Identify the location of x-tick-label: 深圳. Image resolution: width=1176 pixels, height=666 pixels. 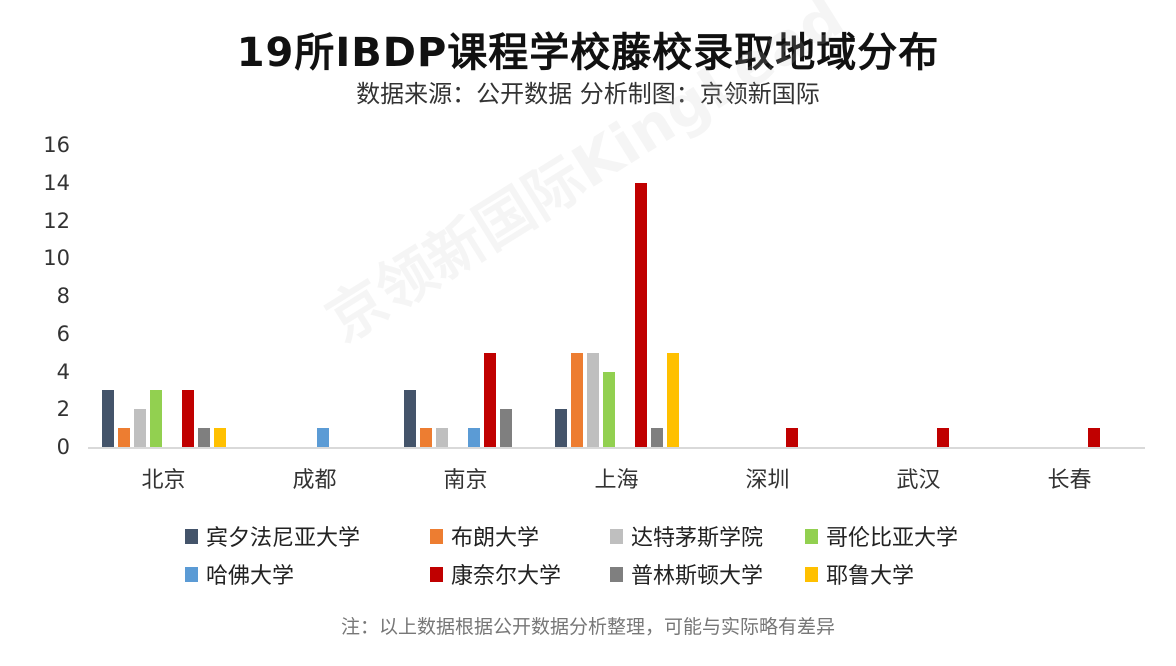
(767, 480).